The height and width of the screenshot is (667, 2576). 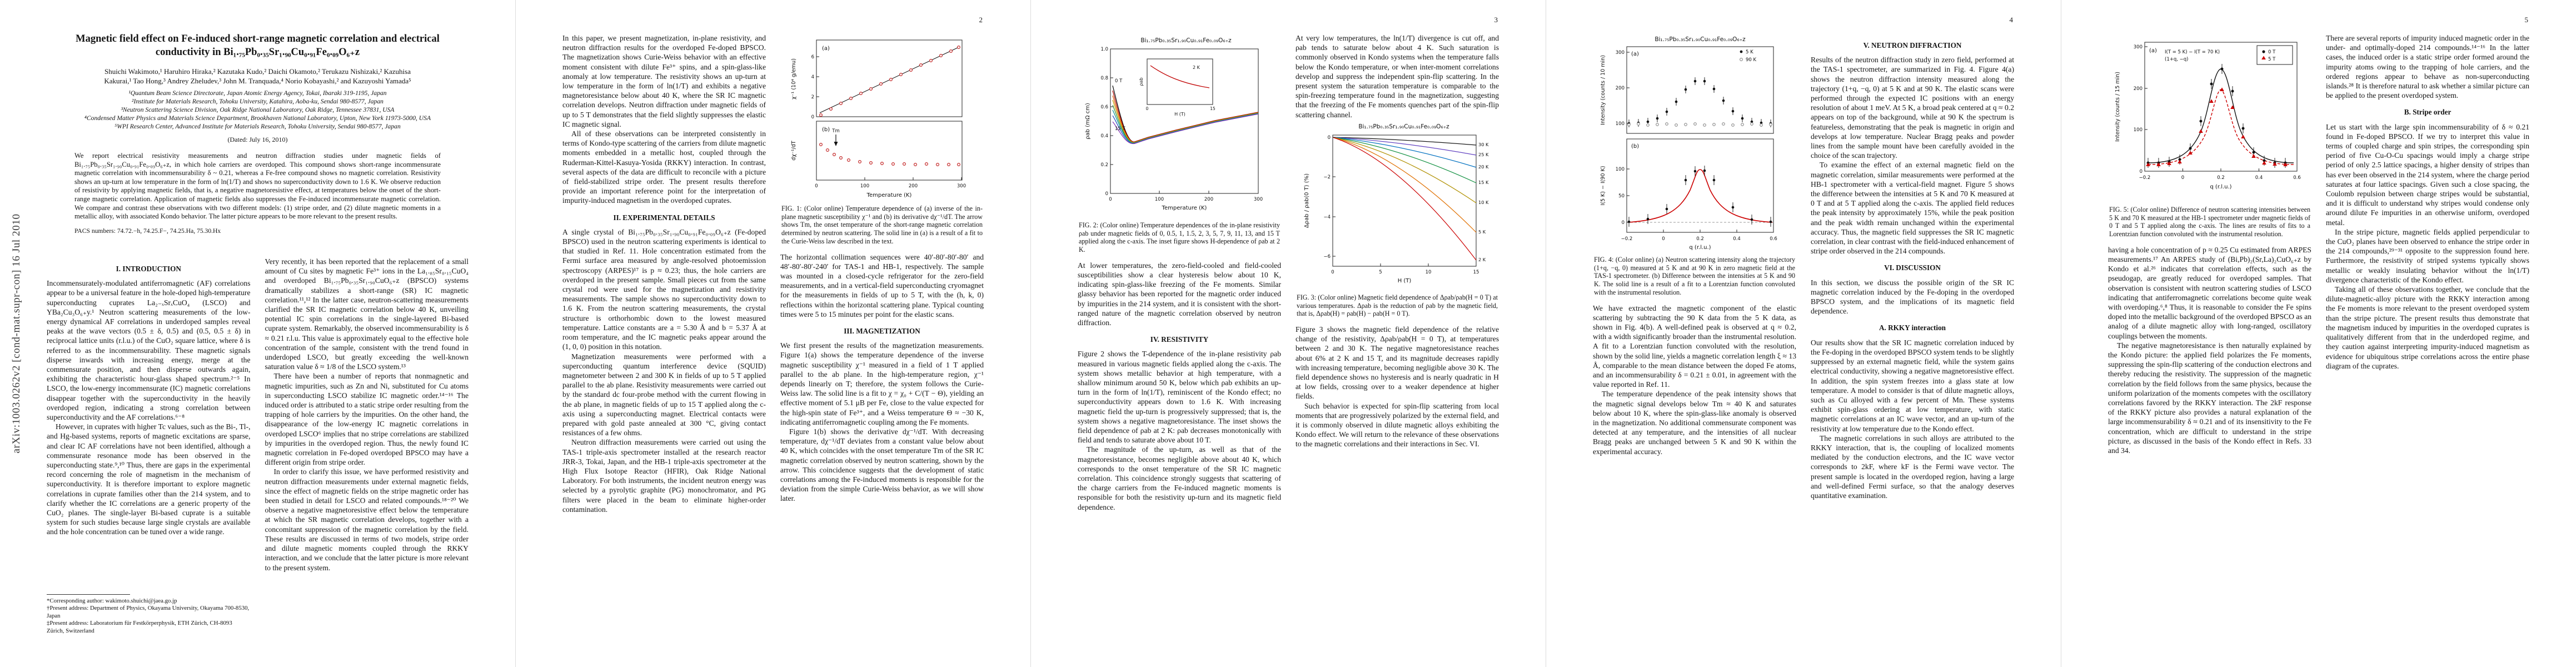 What do you see at coordinates (1104, 78) in the screenshot?
I see `svg-text: 0.8` at bounding box center [1104, 78].